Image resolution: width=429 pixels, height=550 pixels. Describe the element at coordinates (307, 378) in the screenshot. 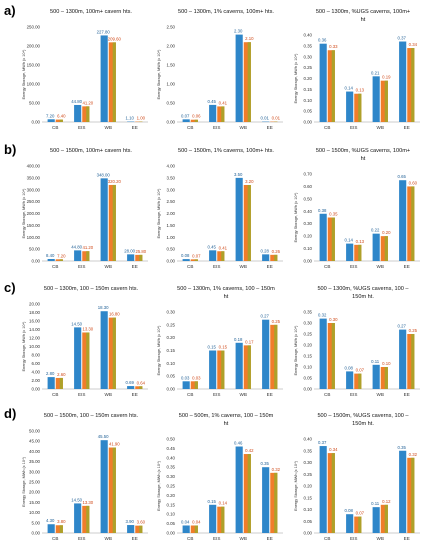

I see `y-tick-label: 0.05` at that location.